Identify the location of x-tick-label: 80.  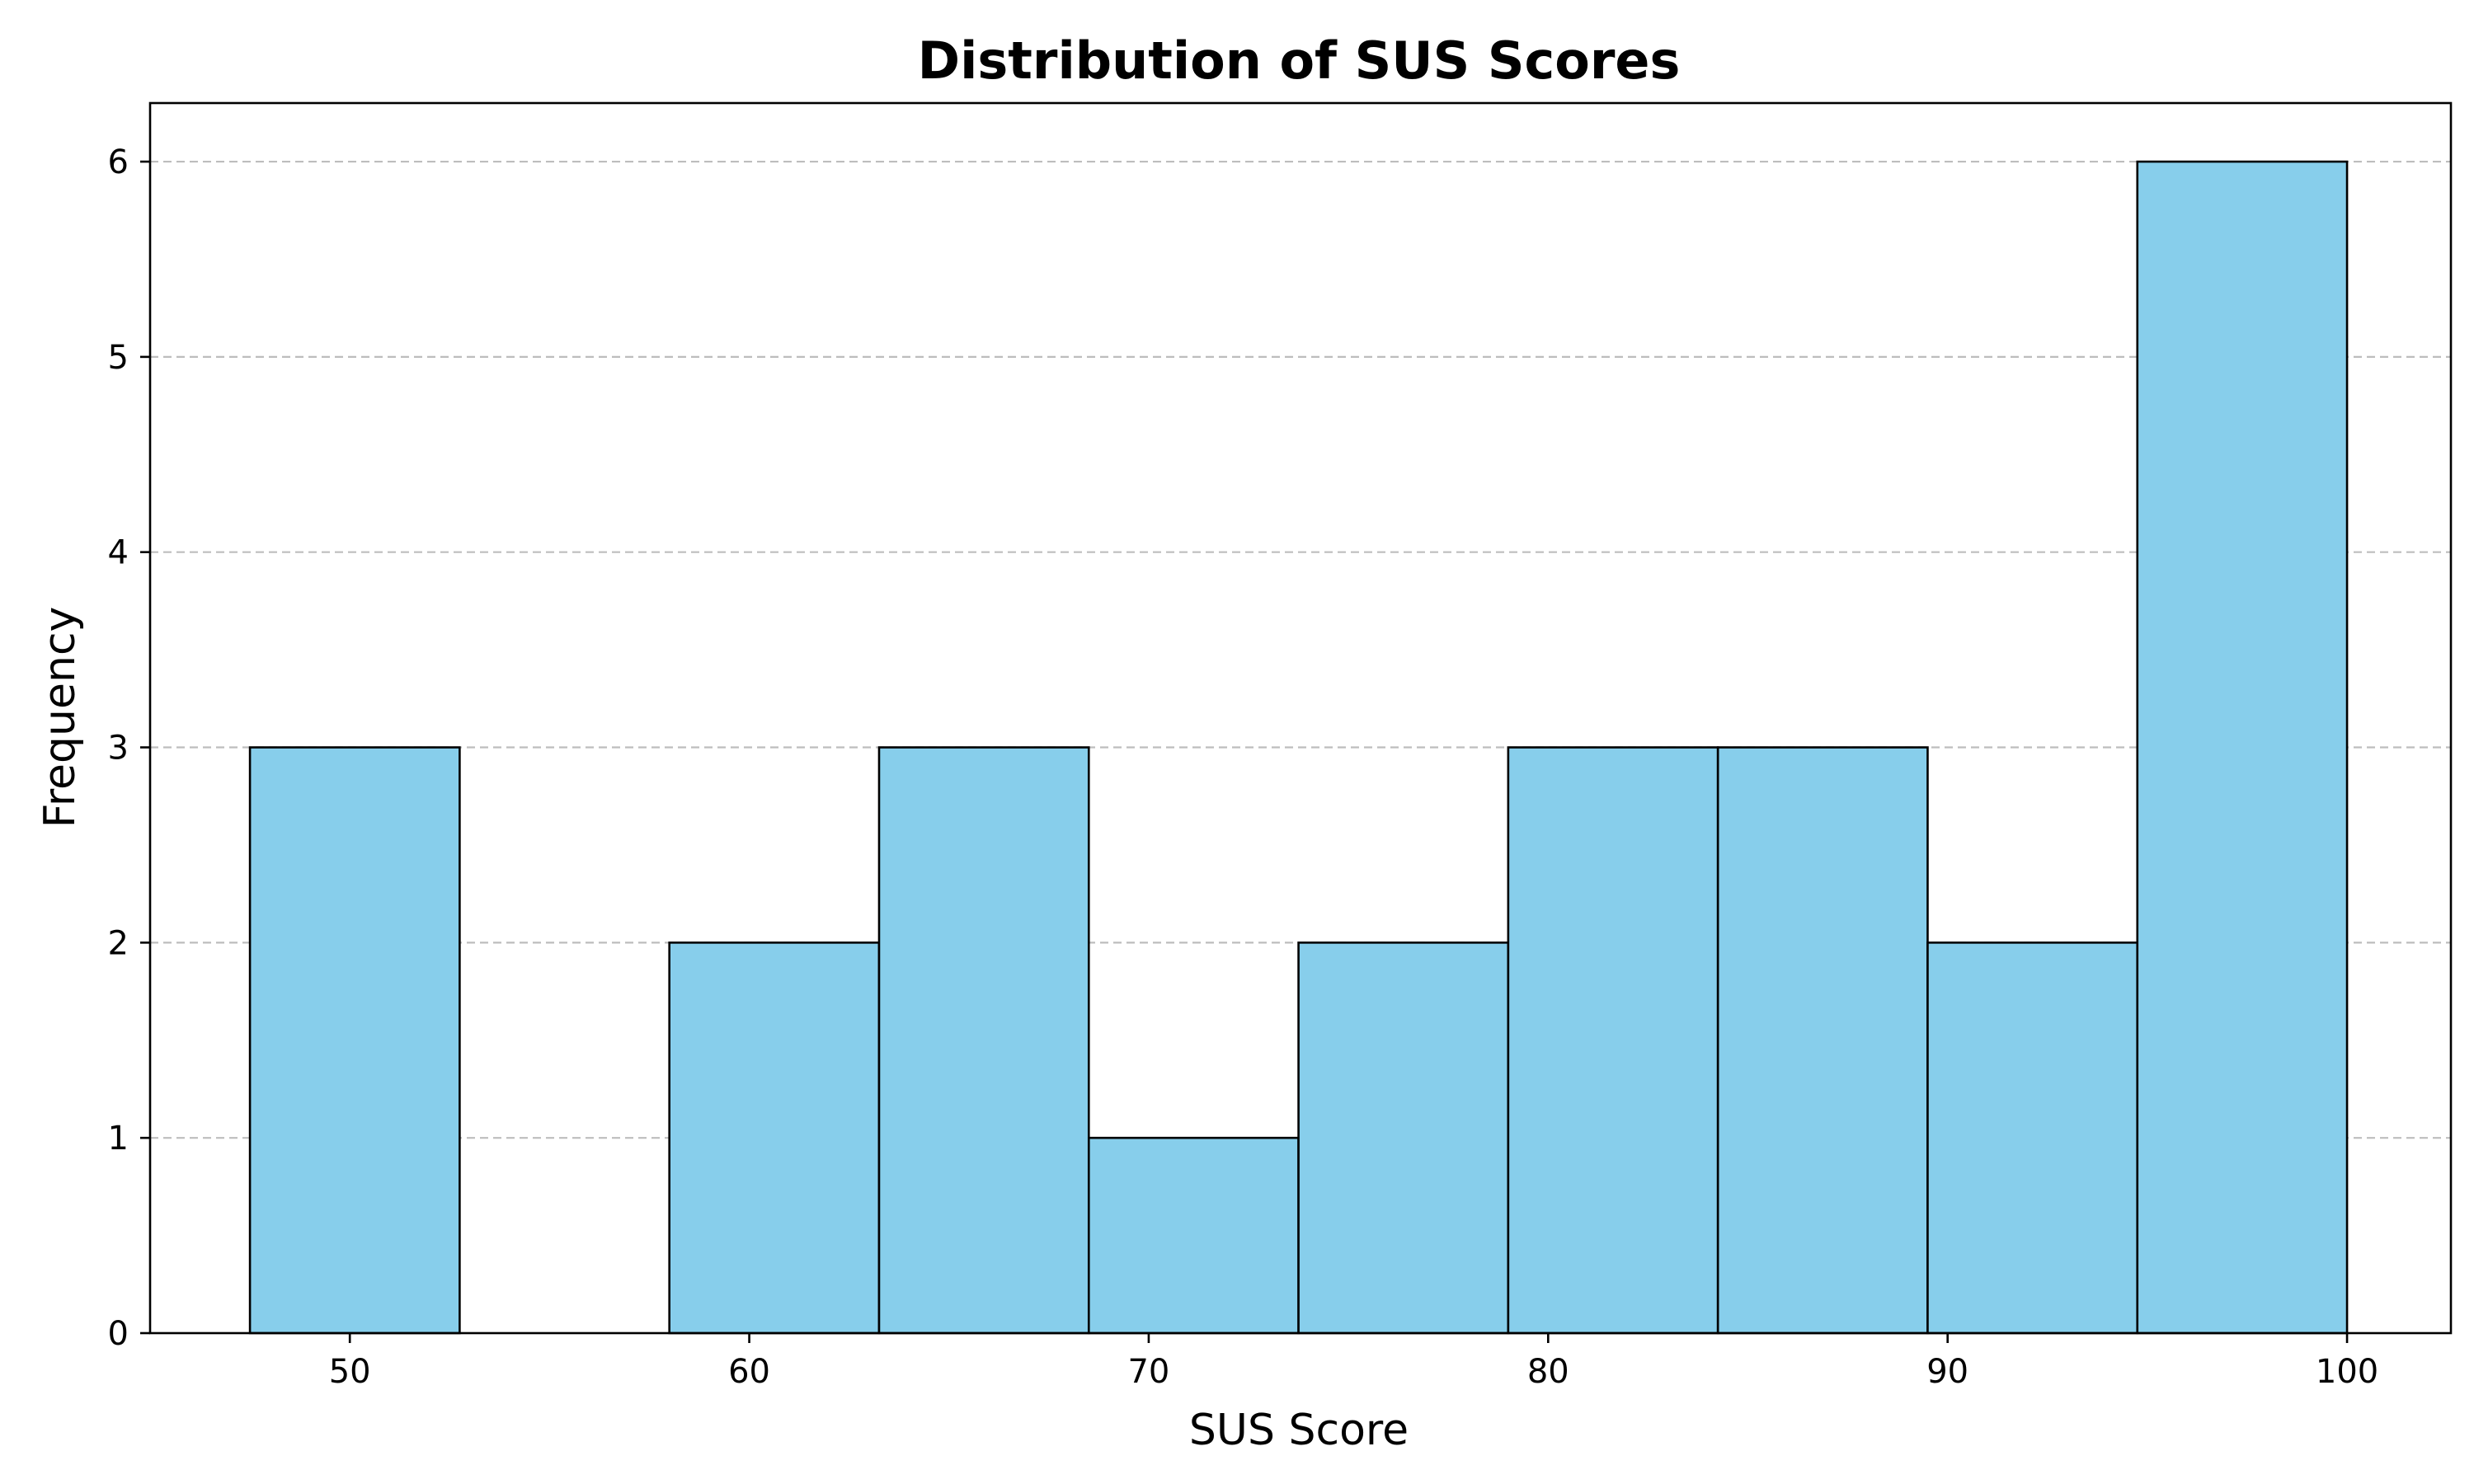
(1548, 1372).